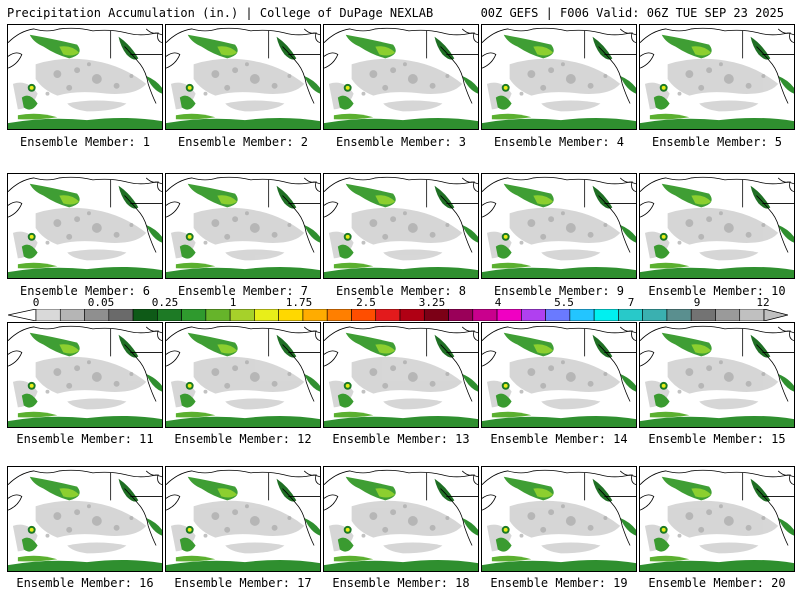  Describe the element at coordinates (559, 583) in the screenshot. I see `member-caption: Ensemble Member: 19` at that location.